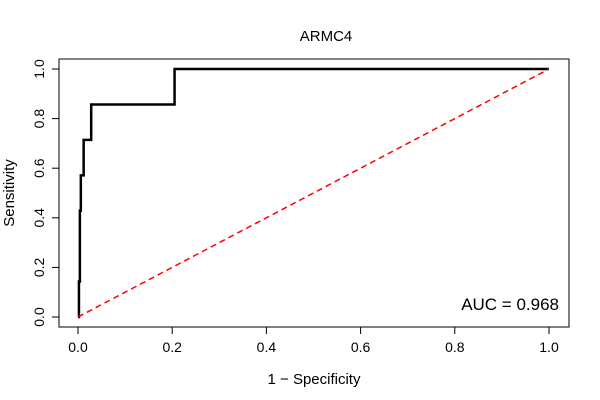 Image resolution: width=600 pixels, height=400 pixels. I want to click on y-tick-label: 0.2, so click(39, 267).